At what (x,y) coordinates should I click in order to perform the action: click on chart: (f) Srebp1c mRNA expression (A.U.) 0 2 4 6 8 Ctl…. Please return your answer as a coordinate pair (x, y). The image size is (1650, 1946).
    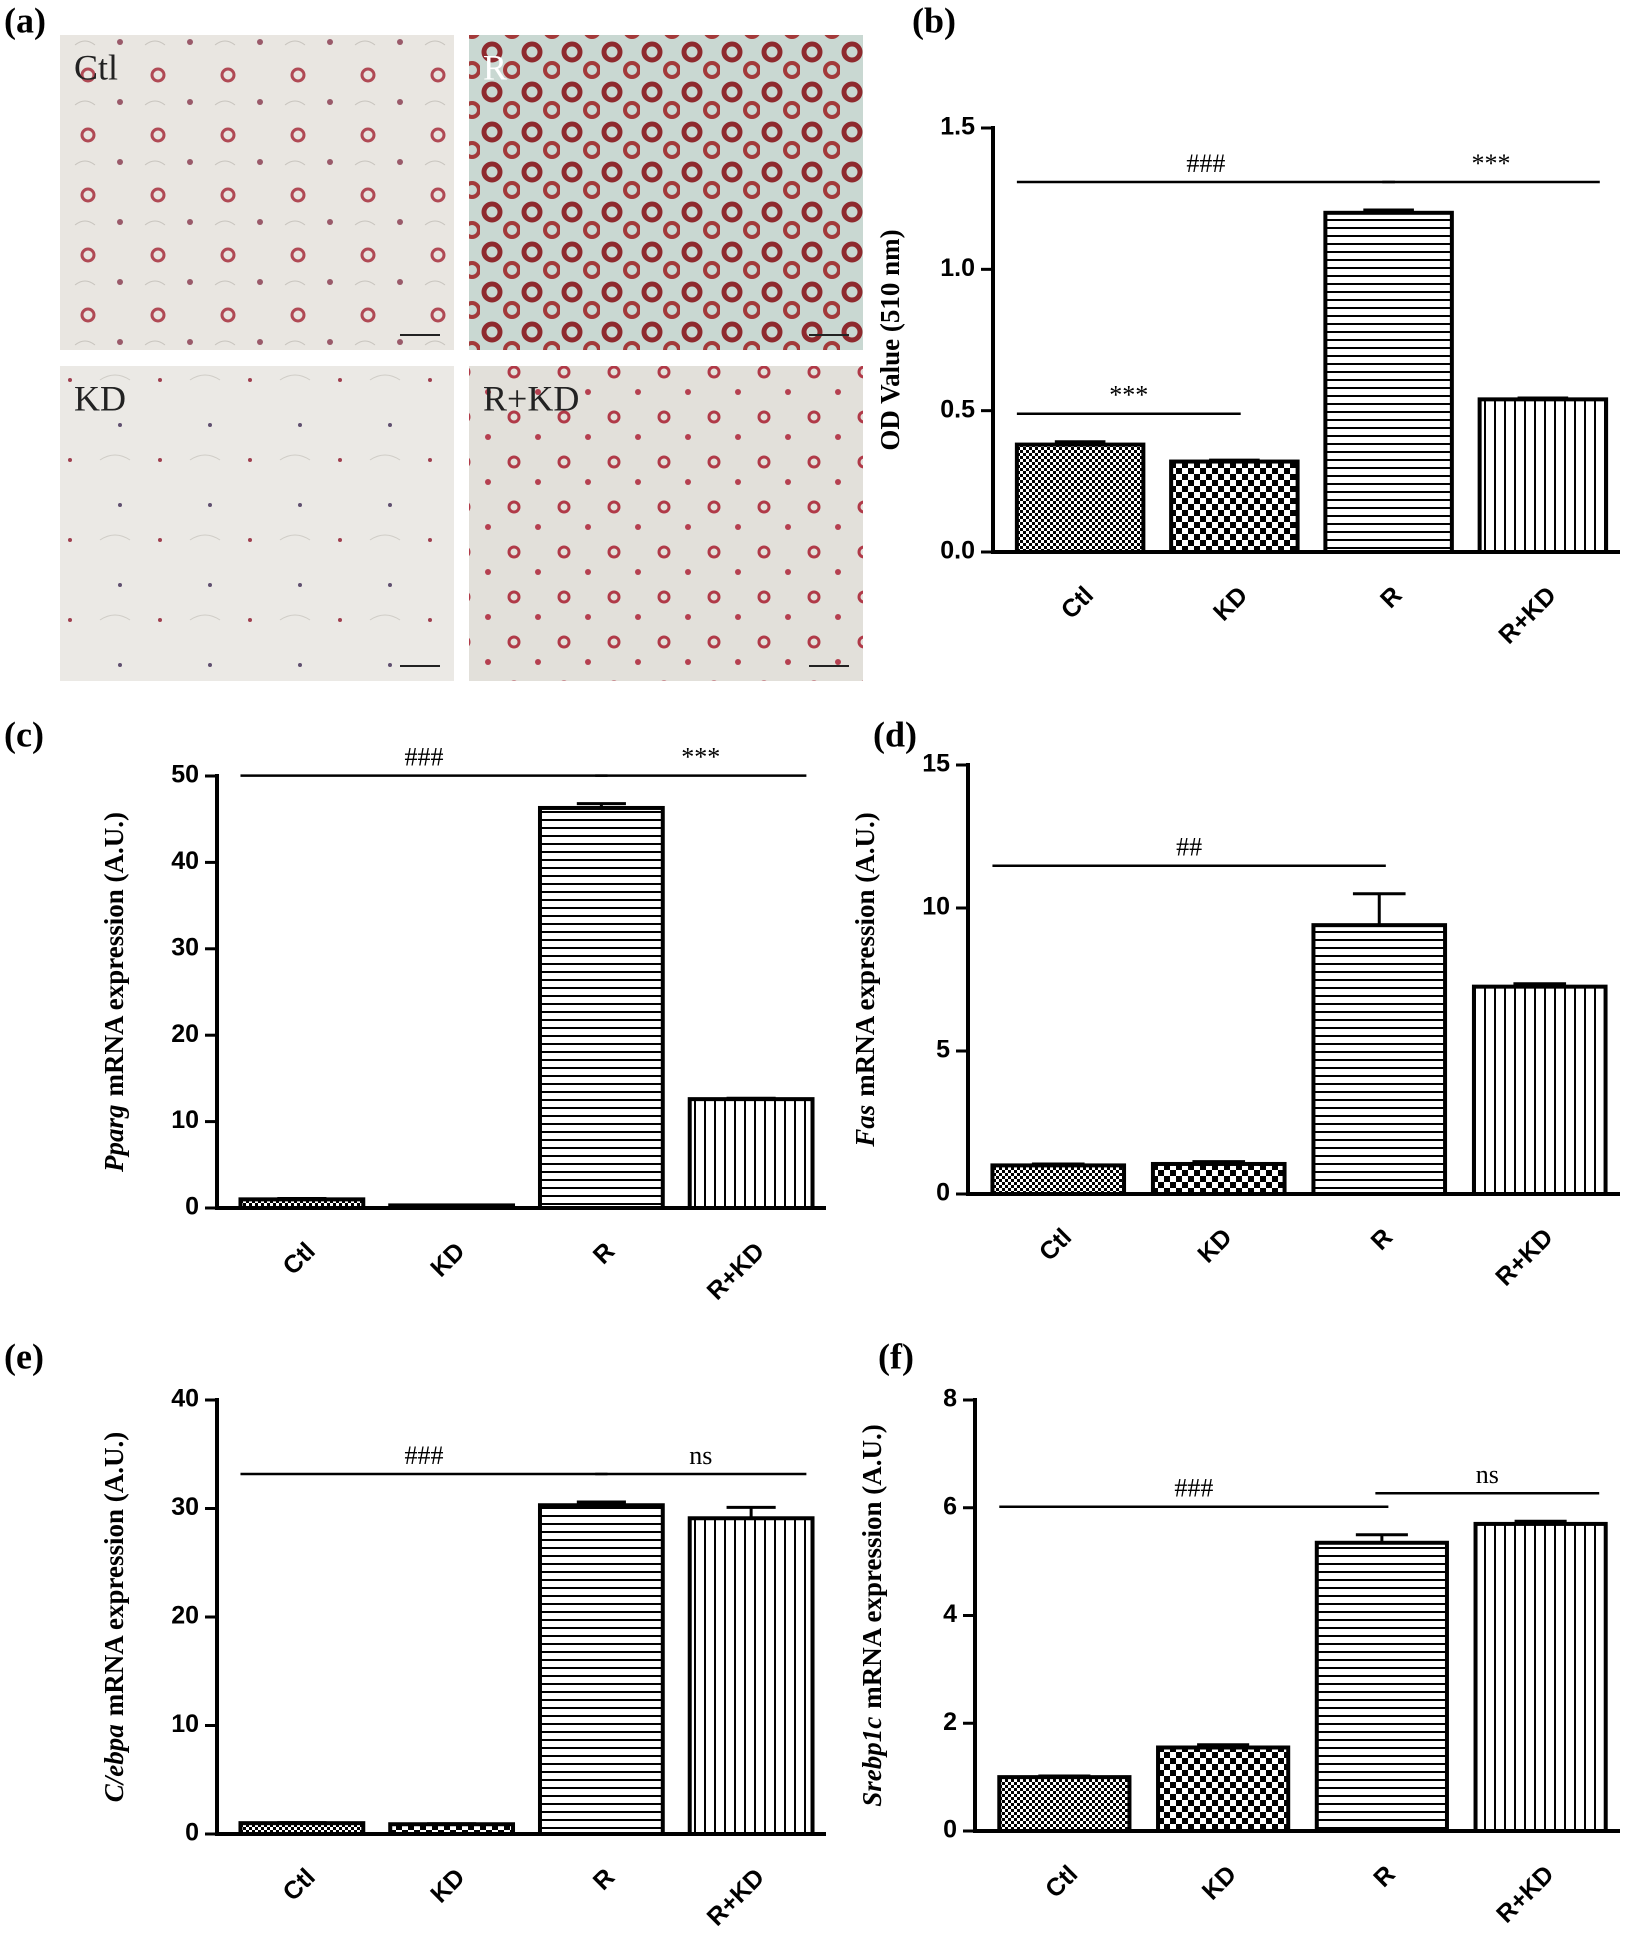
    Looking at the image, I should click on (1238, 1632).